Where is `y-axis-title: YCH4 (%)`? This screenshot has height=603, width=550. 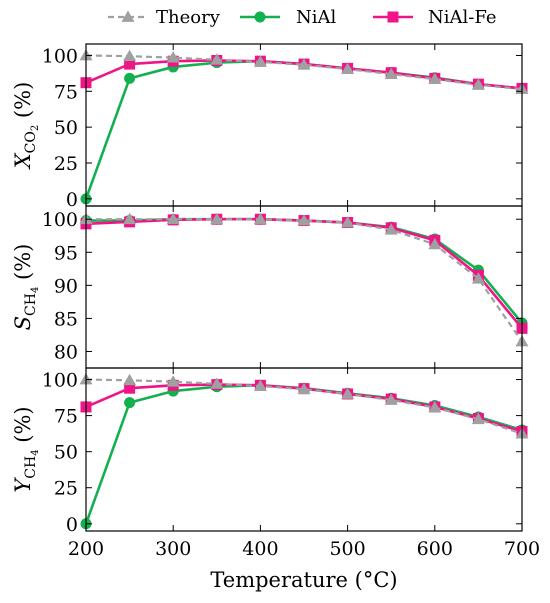
y-axis-title: YCH4 (%) is located at coordinates (26, 449).